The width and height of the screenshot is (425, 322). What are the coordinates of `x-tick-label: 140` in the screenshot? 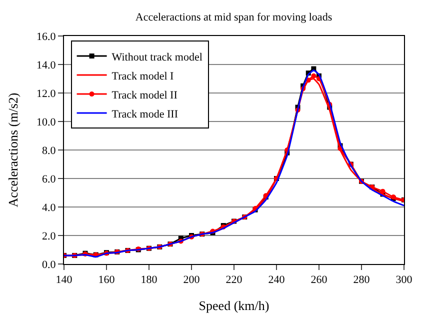 It's located at (64, 280).